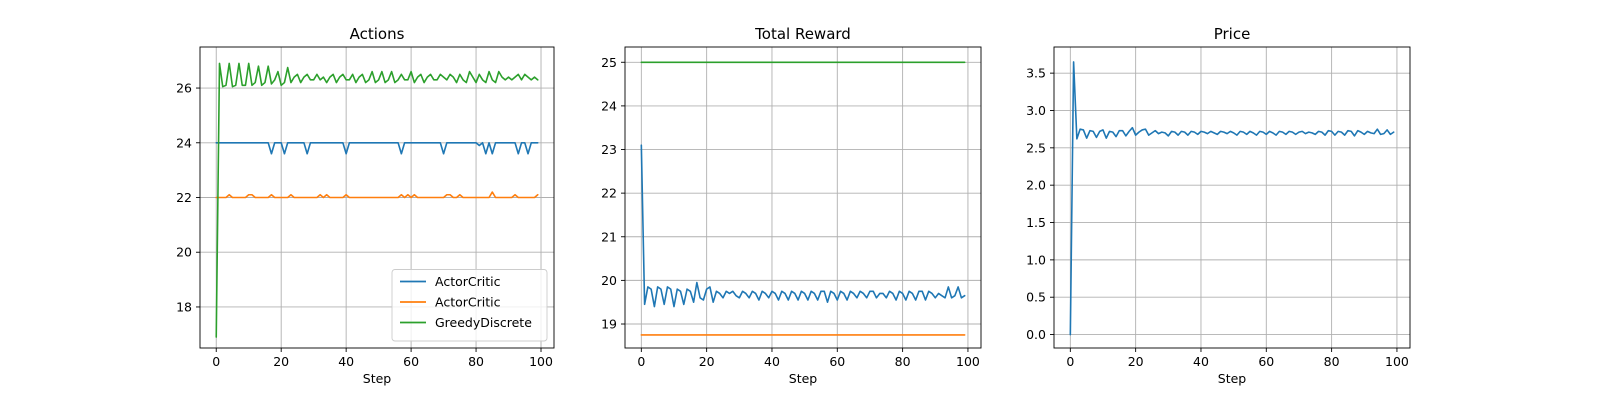 This screenshot has height=400, width=1600. I want to click on y-tick-label: 26, so click(184, 88).